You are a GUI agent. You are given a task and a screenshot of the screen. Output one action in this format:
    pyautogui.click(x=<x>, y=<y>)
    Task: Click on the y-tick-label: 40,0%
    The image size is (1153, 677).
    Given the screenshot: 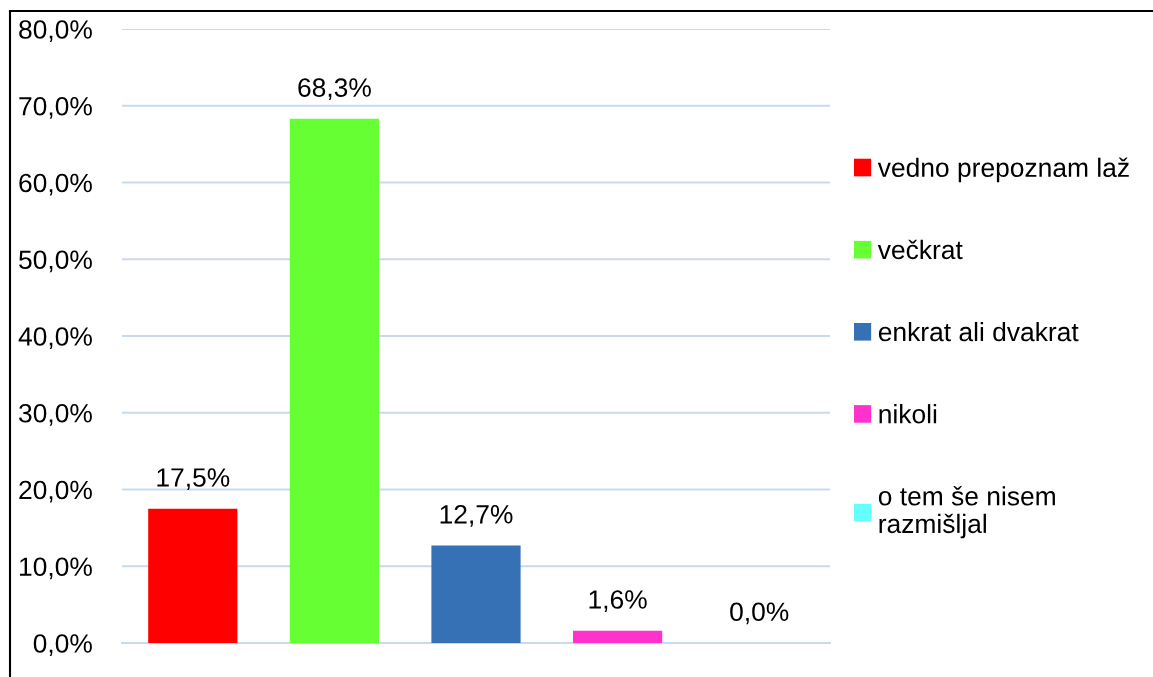 What is the action you would take?
    pyautogui.click(x=55, y=338)
    